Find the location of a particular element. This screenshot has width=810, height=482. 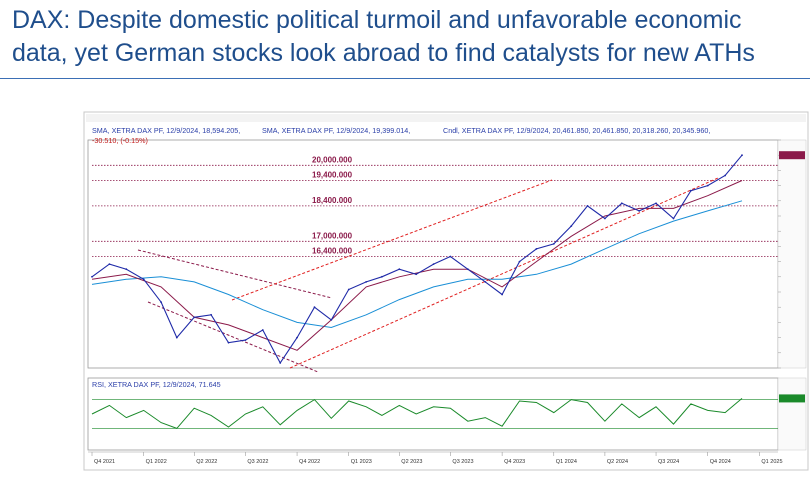

quarter-label: Q1 2024 is located at coordinates (566, 462).